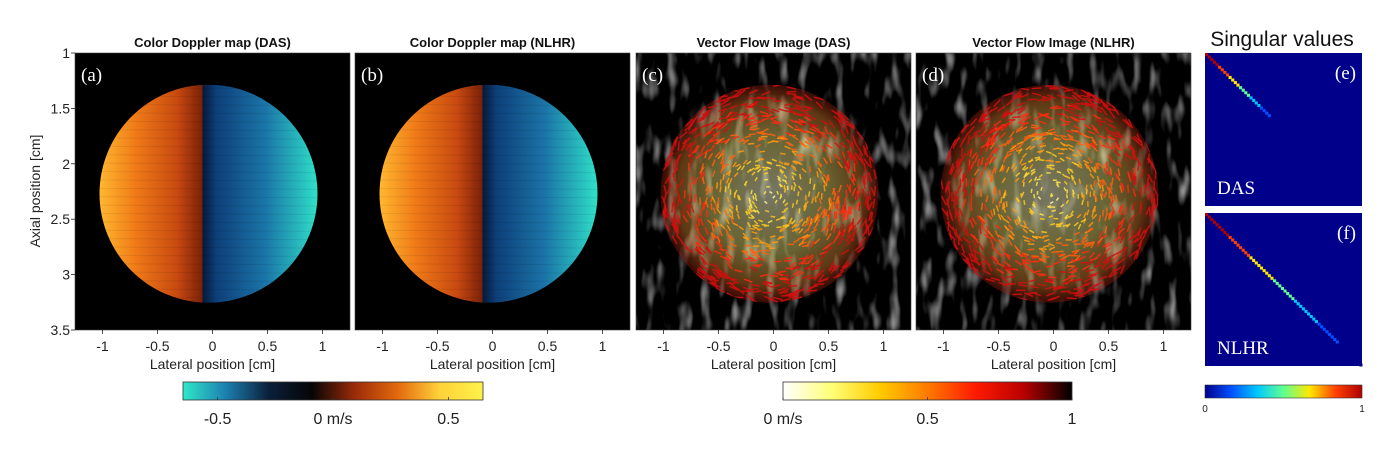  I want to click on sv-panel-name: NLHR, so click(1243, 348).